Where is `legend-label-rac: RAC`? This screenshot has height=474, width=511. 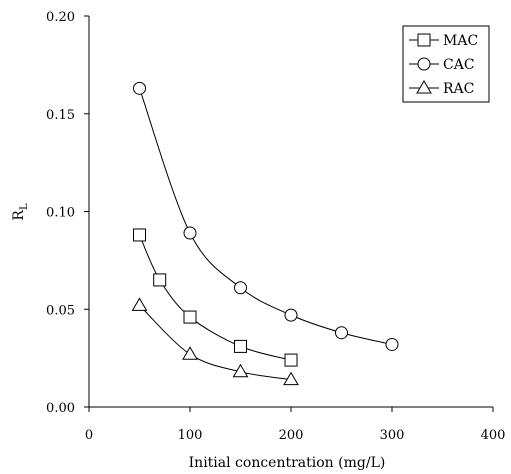 legend-label-rac: RAC is located at coordinates (458, 89).